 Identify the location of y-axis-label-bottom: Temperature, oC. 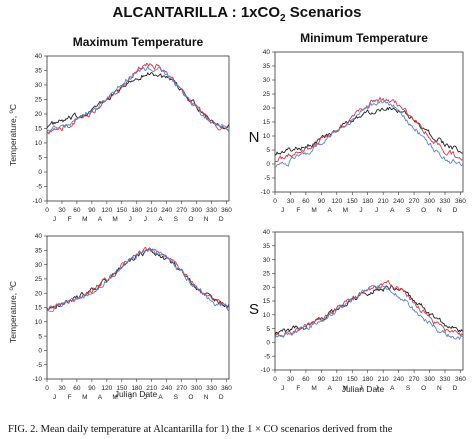
(13, 312).